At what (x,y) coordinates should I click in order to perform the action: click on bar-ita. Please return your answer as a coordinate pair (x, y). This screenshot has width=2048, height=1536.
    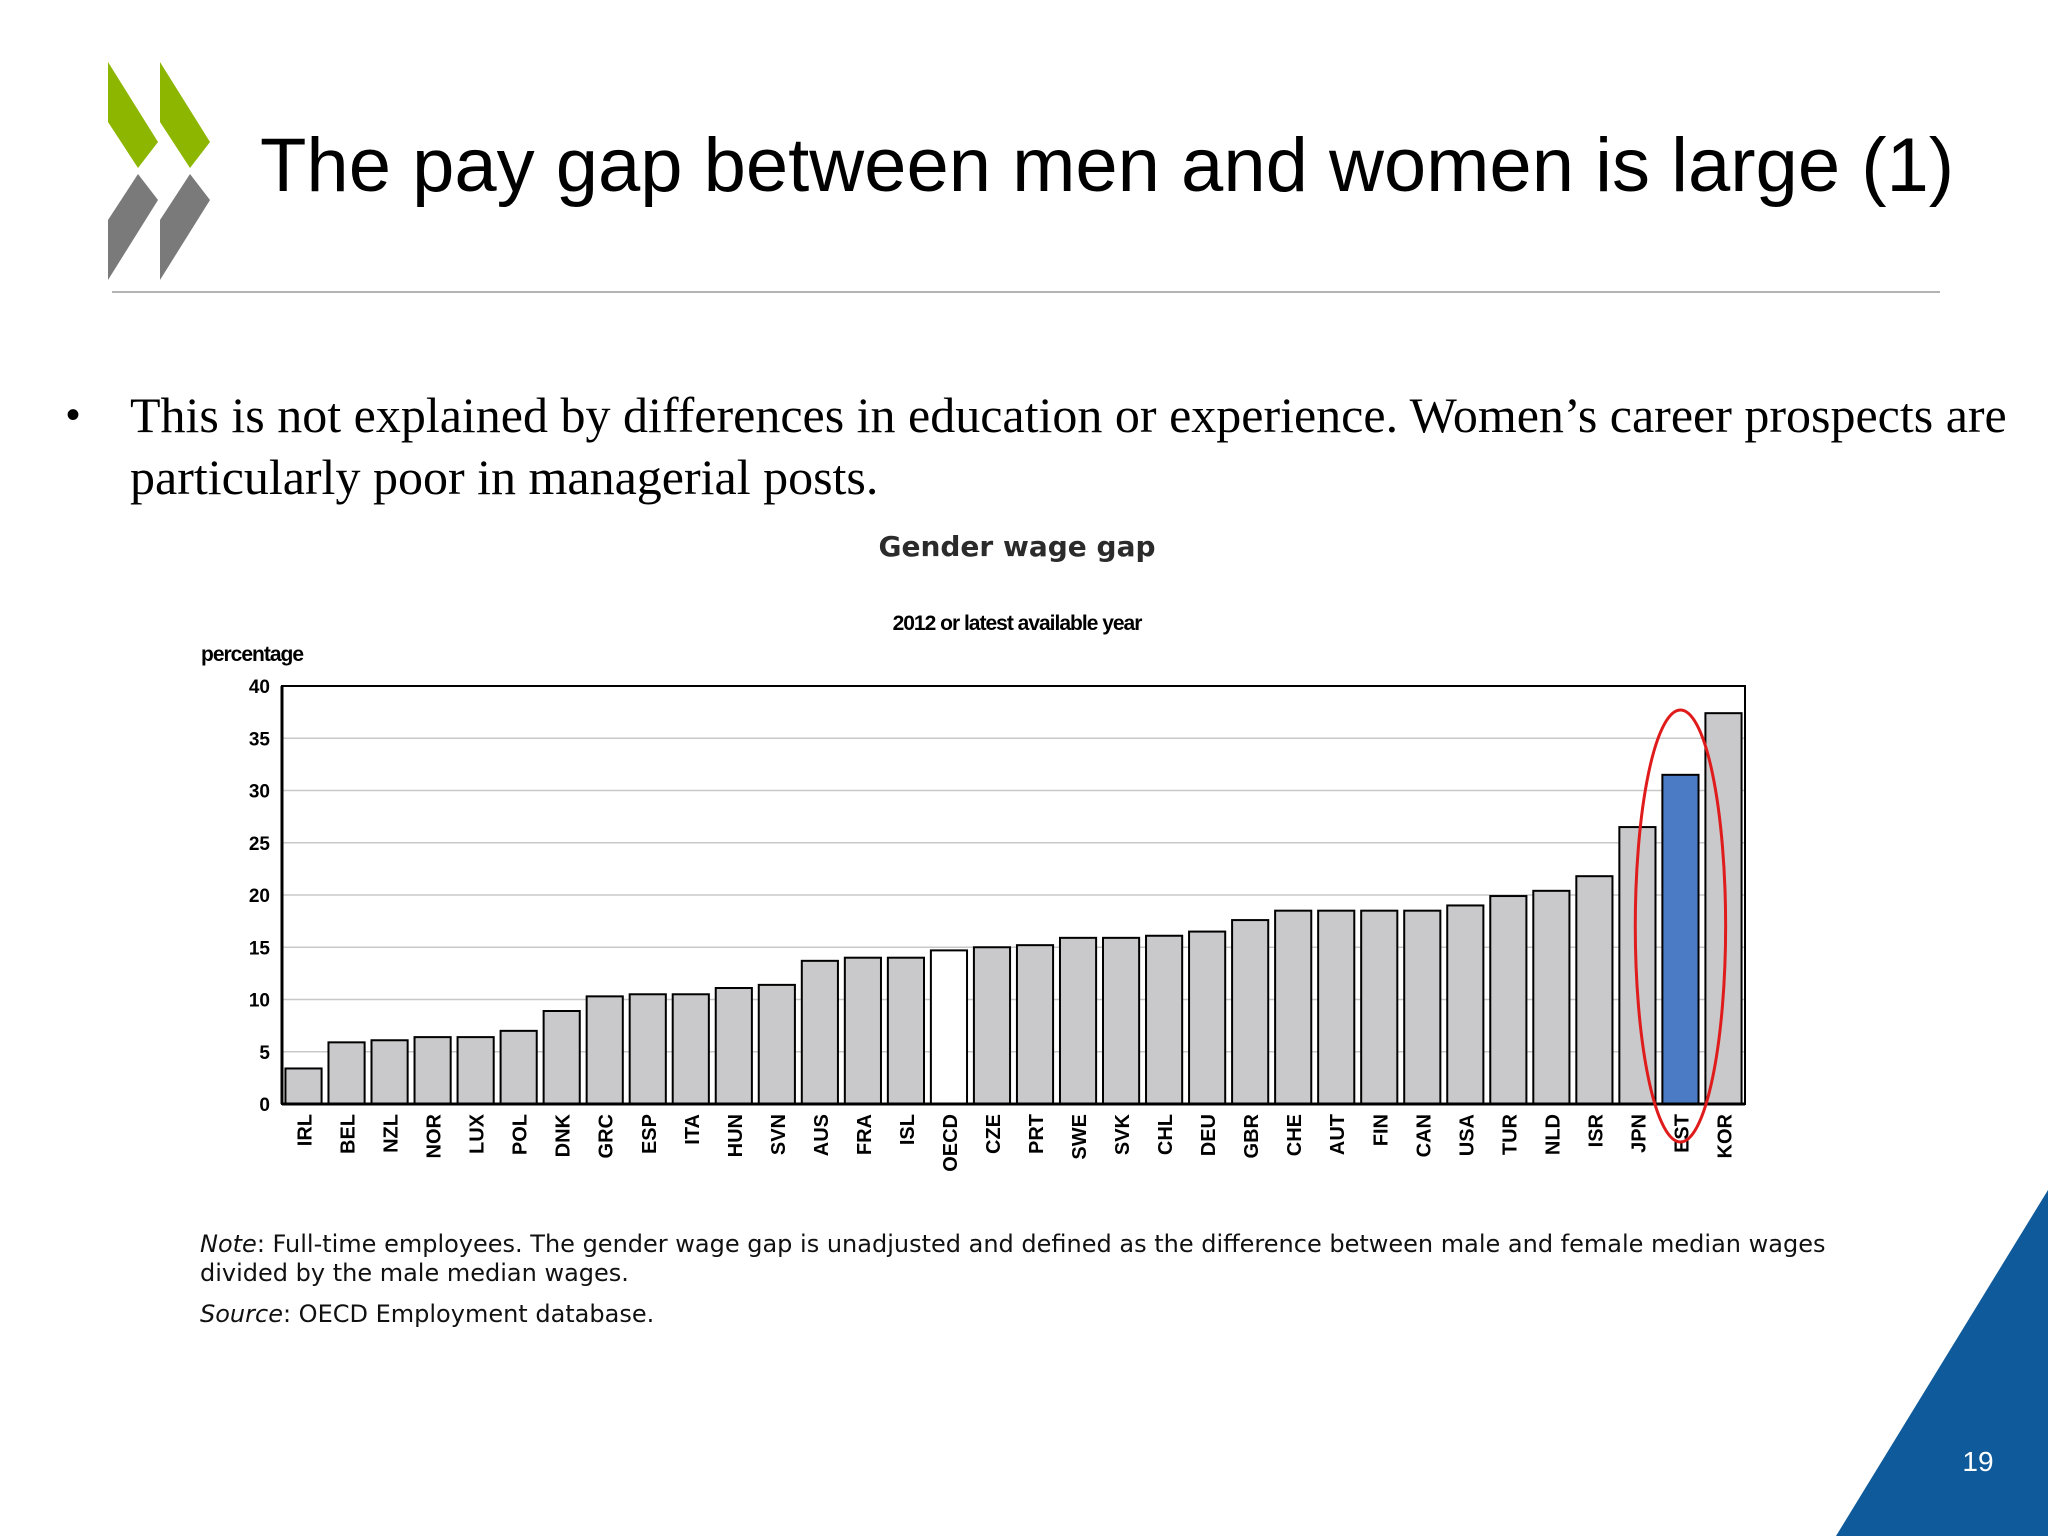
    Looking at the image, I should click on (690, 1049).